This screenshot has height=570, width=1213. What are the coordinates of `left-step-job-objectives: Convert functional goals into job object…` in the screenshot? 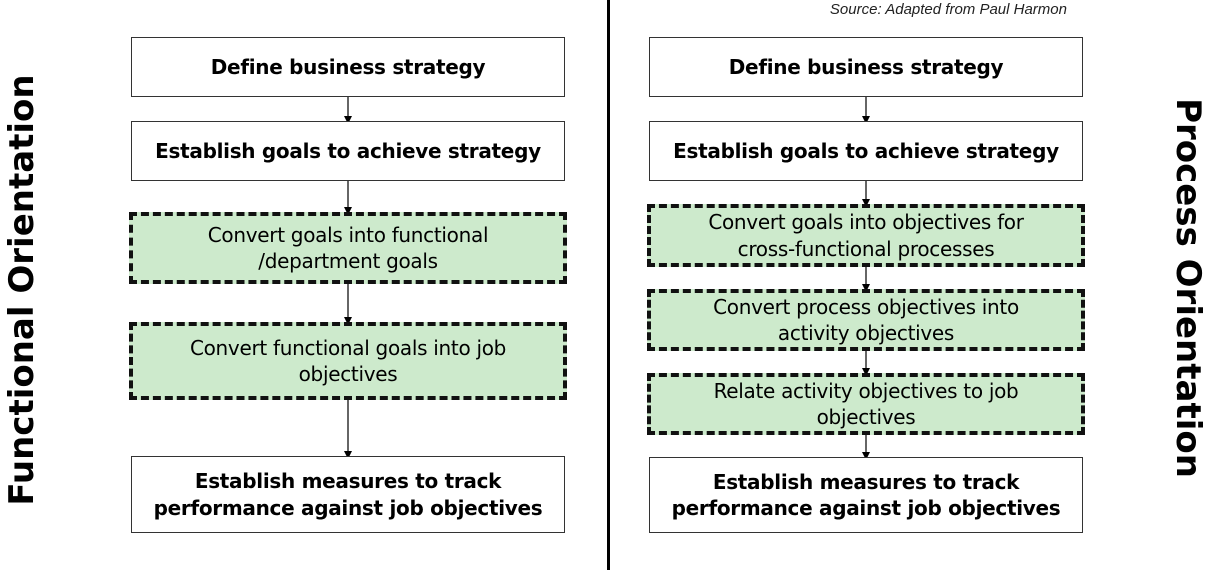 It's located at (348, 361).